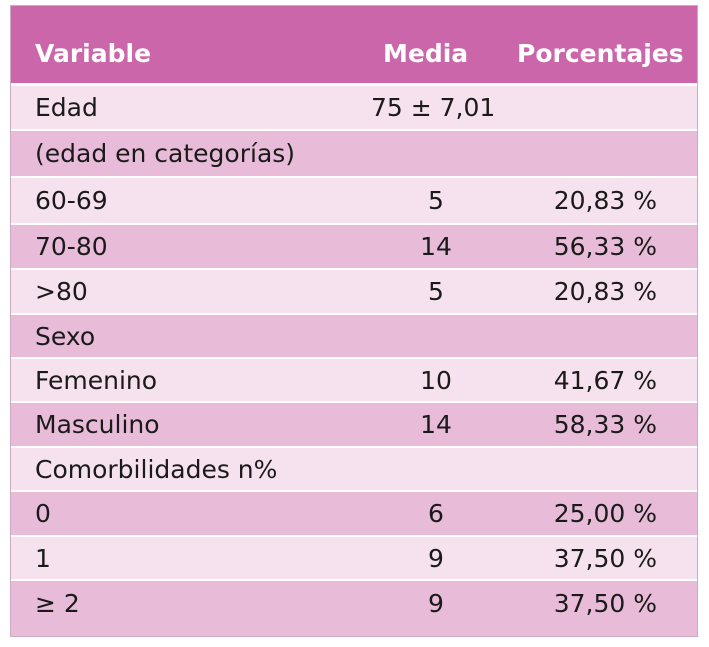 The height and width of the screenshot is (647, 709). What do you see at coordinates (354, 108) in the screenshot?
I see `table-row: Edad 75 ± 7,01` at bounding box center [354, 108].